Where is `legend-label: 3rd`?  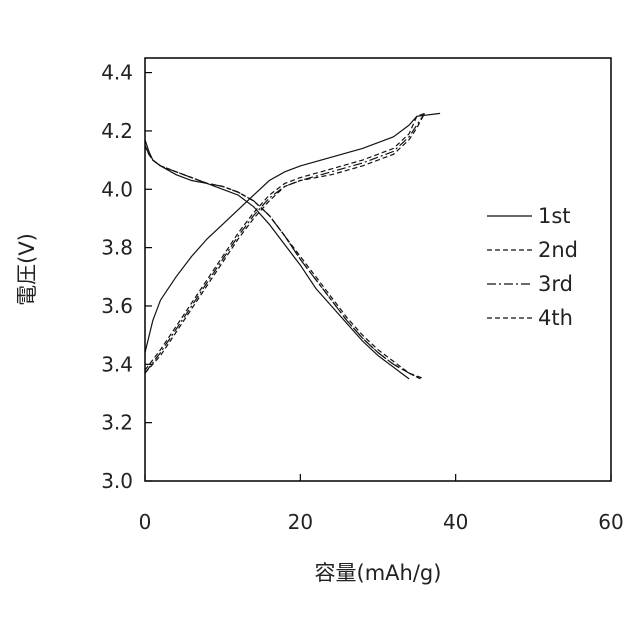 legend-label: 3rd is located at coordinates (555, 284).